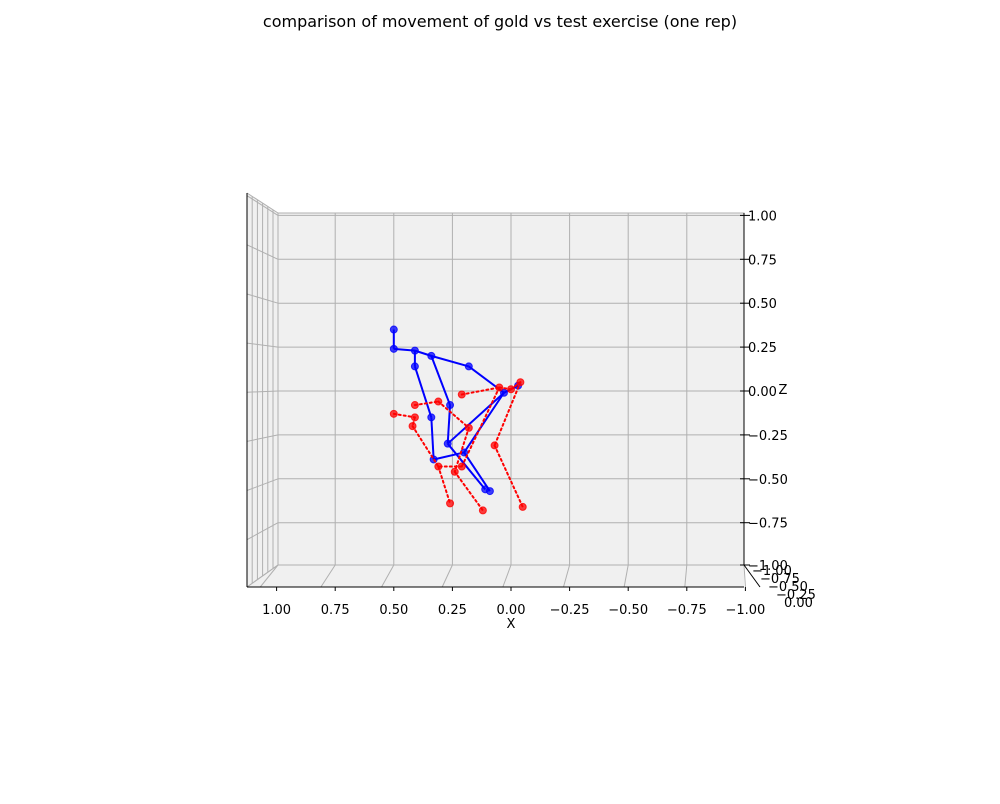 The width and height of the screenshot is (1000, 804). What do you see at coordinates (495, 576) in the screenshot?
I see `floor-pane` at bounding box center [495, 576].